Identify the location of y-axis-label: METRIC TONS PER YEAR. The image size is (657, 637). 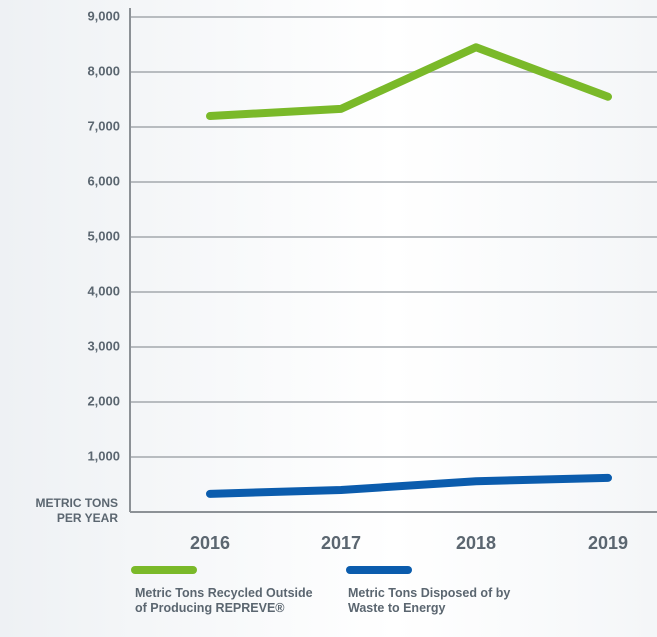
(77, 510).